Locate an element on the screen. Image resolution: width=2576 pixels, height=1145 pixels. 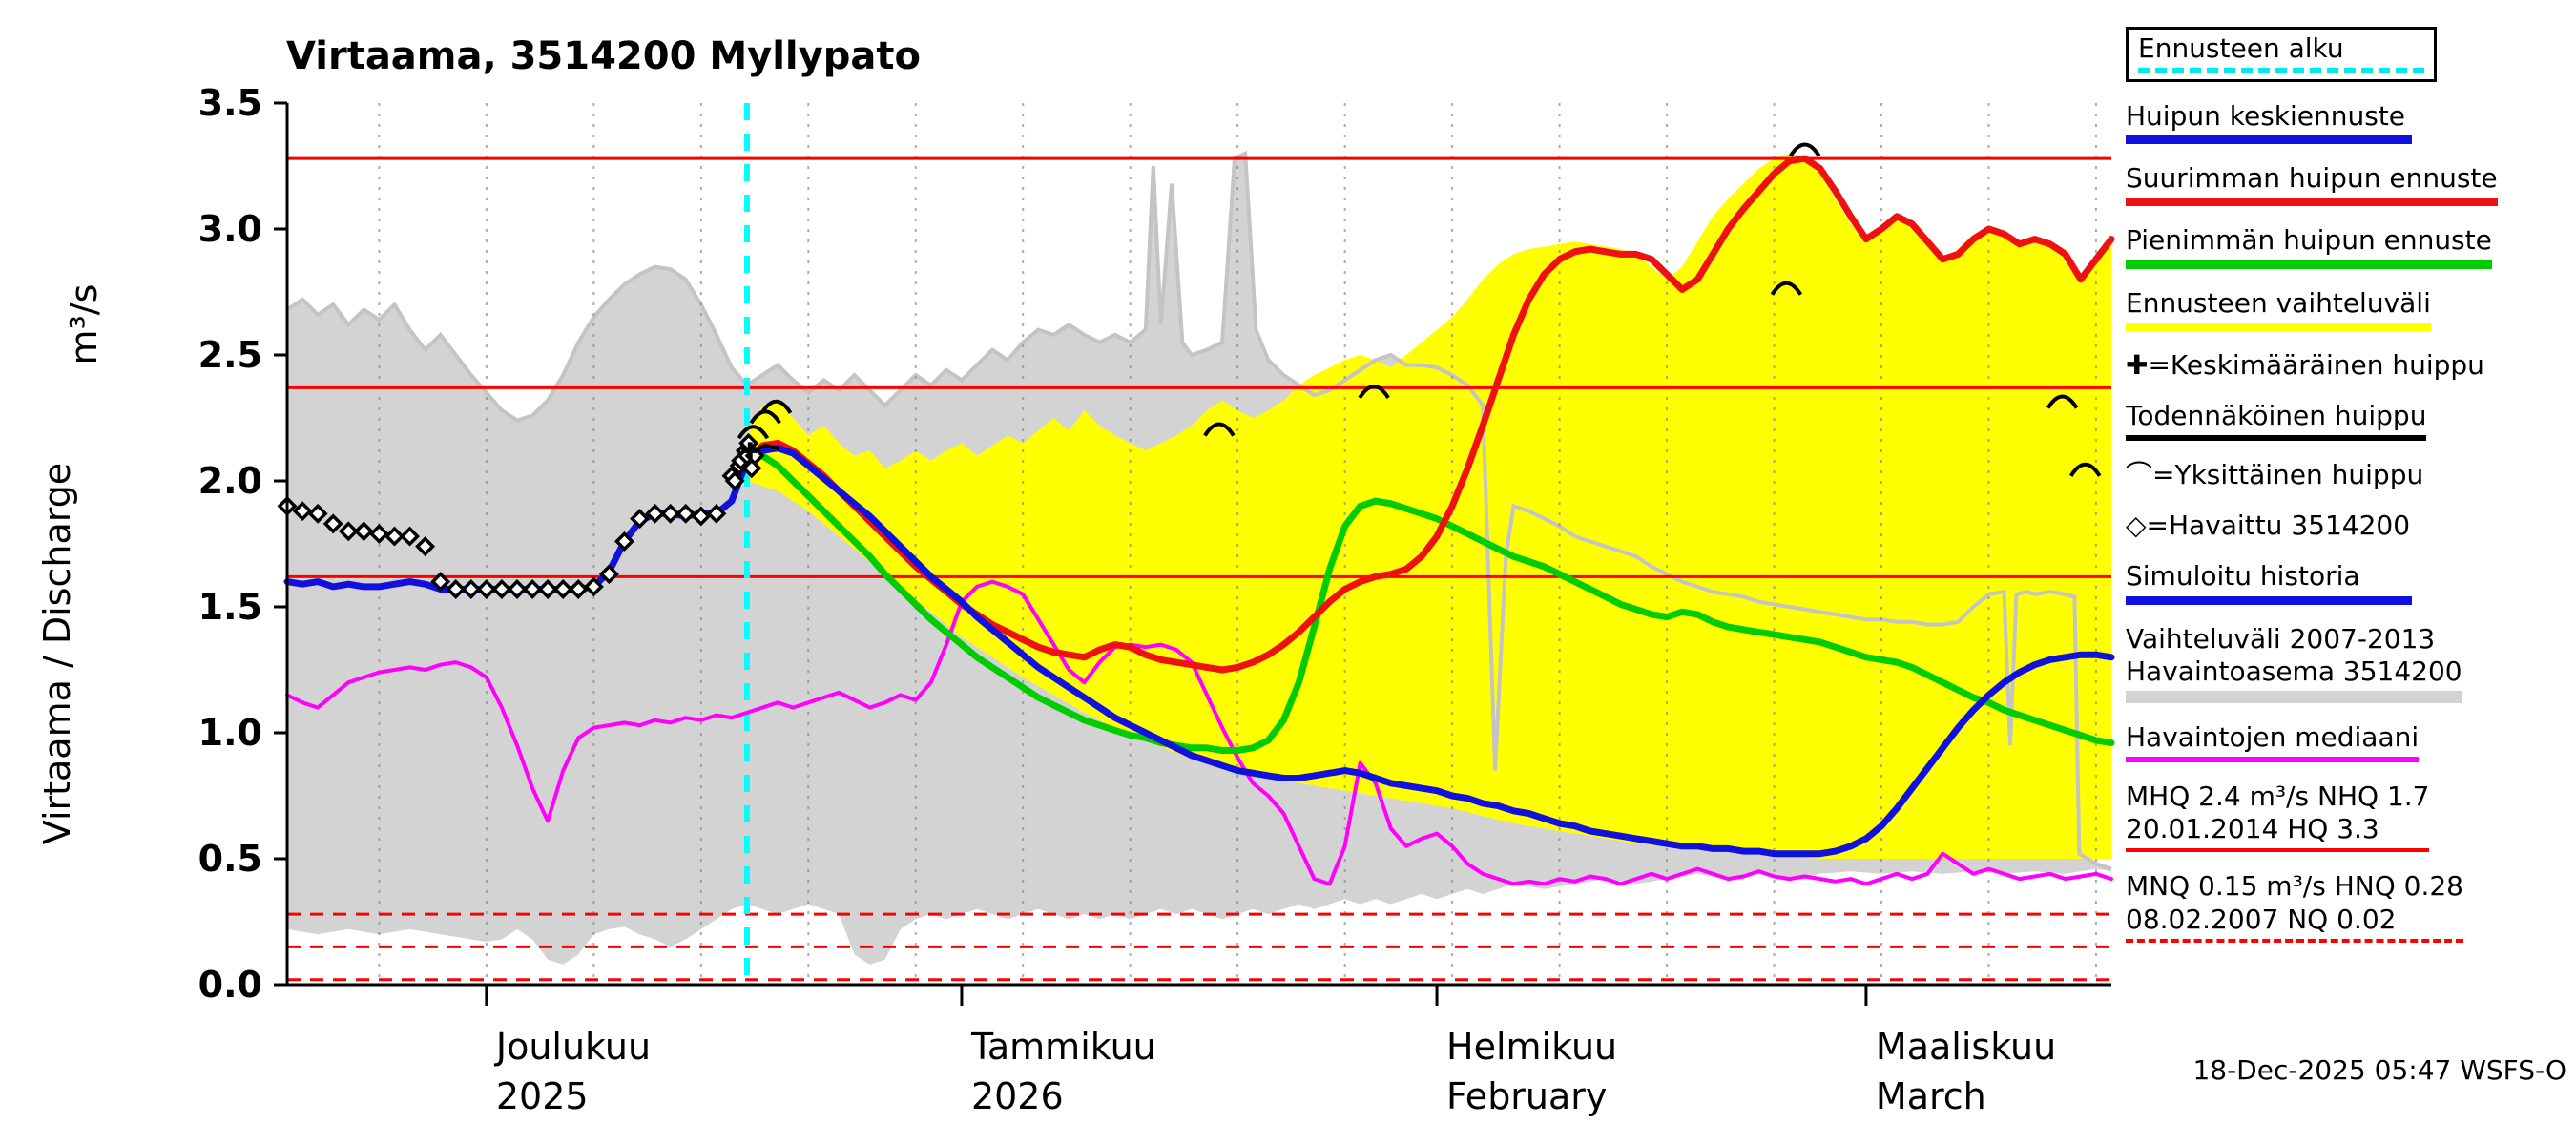
legend-item-probable-peak: Todennäköinen huippu is located at coordinates (2276, 420).